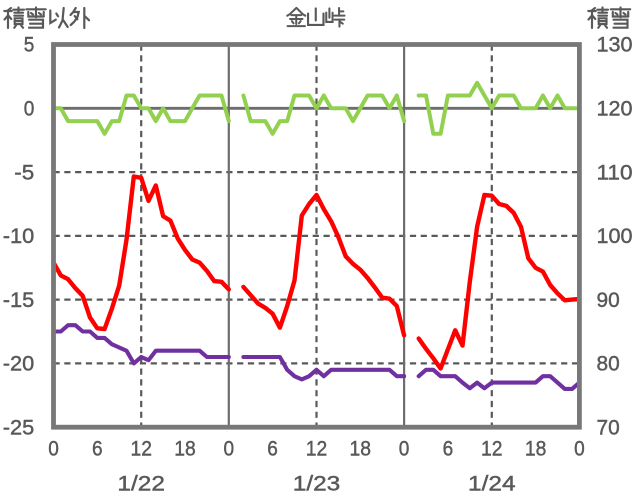 Image resolution: width=636 pixels, height=501 pixels. What do you see at coordinates (492, 484) in the screenshot?
I see `svg-text: 1/24` at bounding box center [492, 484].